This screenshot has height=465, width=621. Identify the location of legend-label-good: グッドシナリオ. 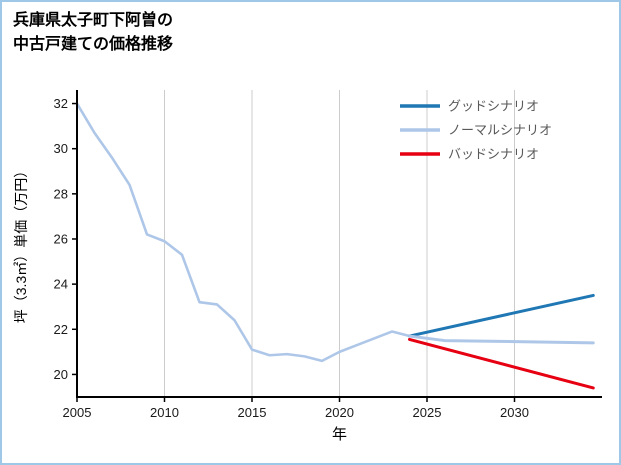
(493, 106).